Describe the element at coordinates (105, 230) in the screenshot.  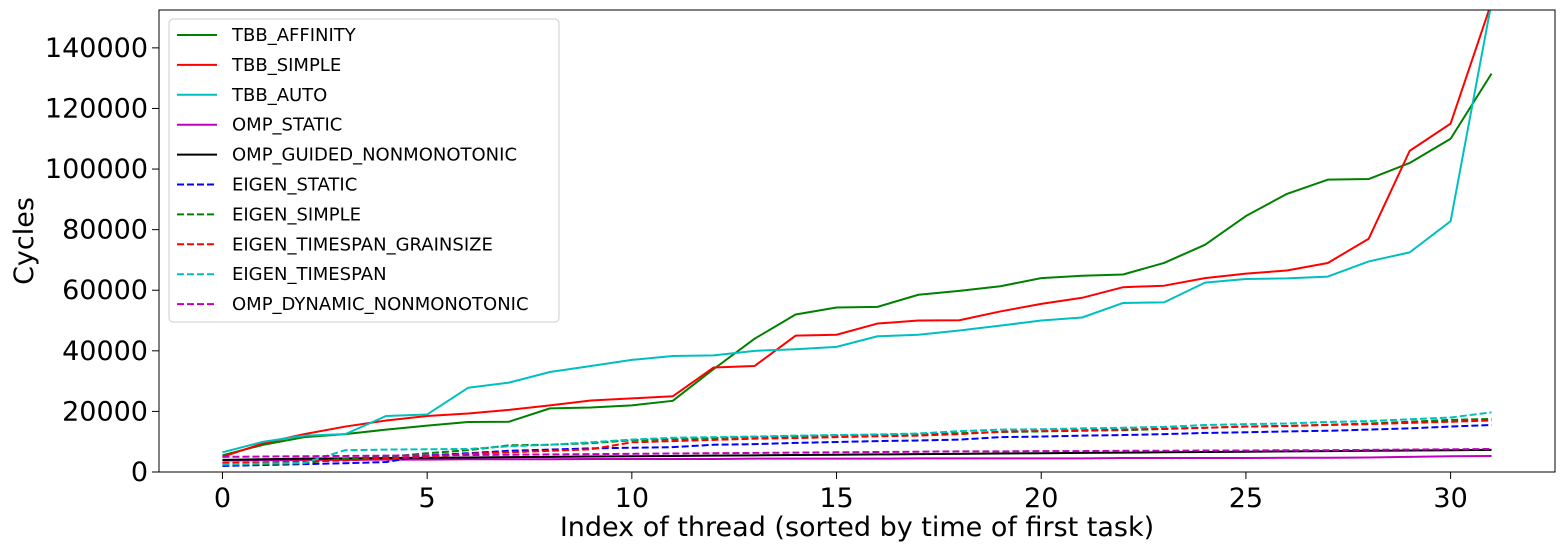
I see `y-tick-label: 80000` at that location.